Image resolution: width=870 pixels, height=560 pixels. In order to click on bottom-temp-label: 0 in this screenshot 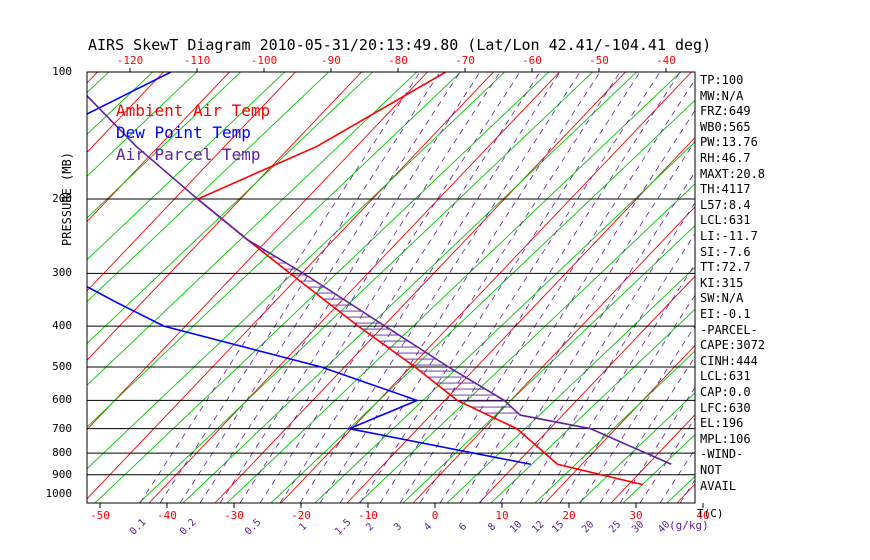, I will do `click(435, 515)`.